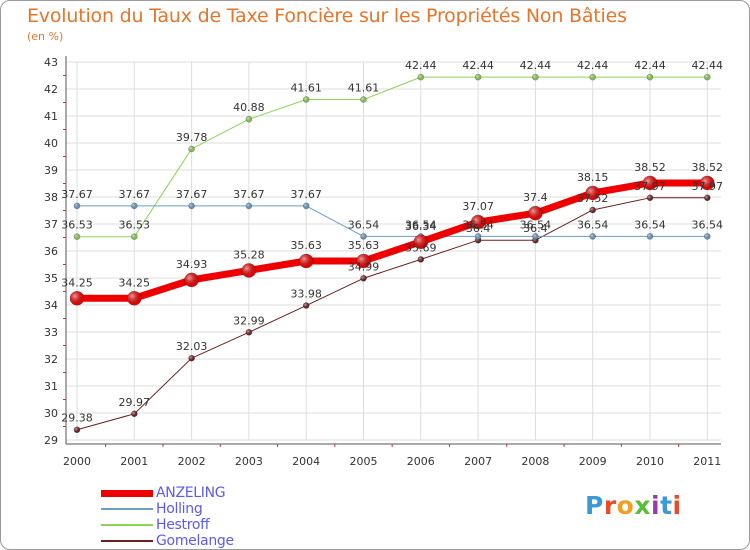  I want to click on data-label-holling-2003: 37.67, so click(249, 194).